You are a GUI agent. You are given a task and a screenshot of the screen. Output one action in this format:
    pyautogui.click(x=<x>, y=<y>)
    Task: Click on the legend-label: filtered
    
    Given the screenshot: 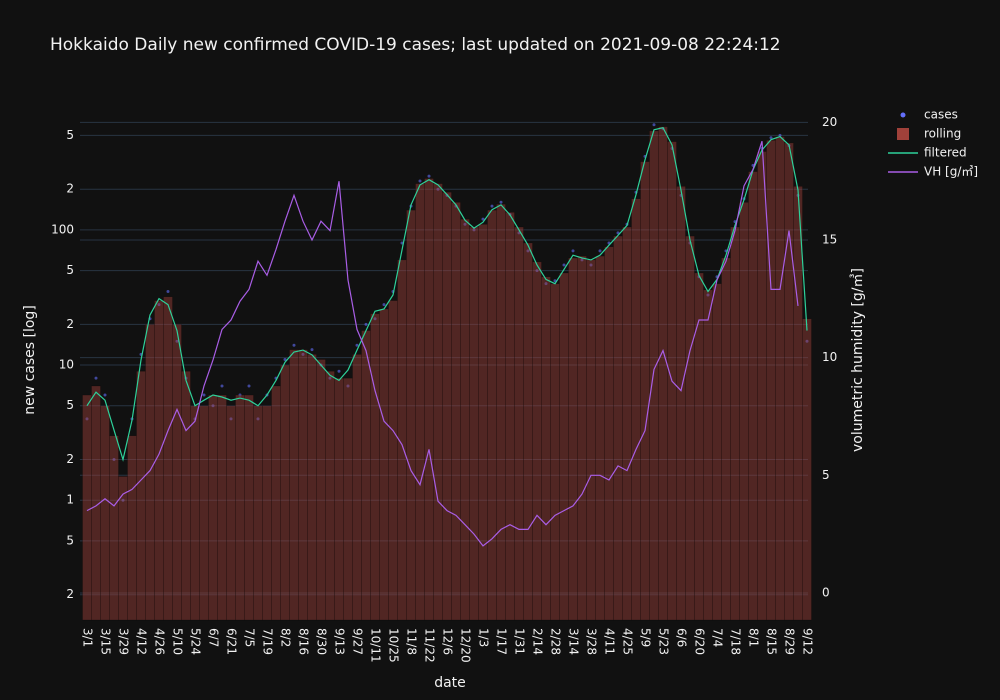 What is the action you would take?
    pyautogui.click(x=945, y=153)
    